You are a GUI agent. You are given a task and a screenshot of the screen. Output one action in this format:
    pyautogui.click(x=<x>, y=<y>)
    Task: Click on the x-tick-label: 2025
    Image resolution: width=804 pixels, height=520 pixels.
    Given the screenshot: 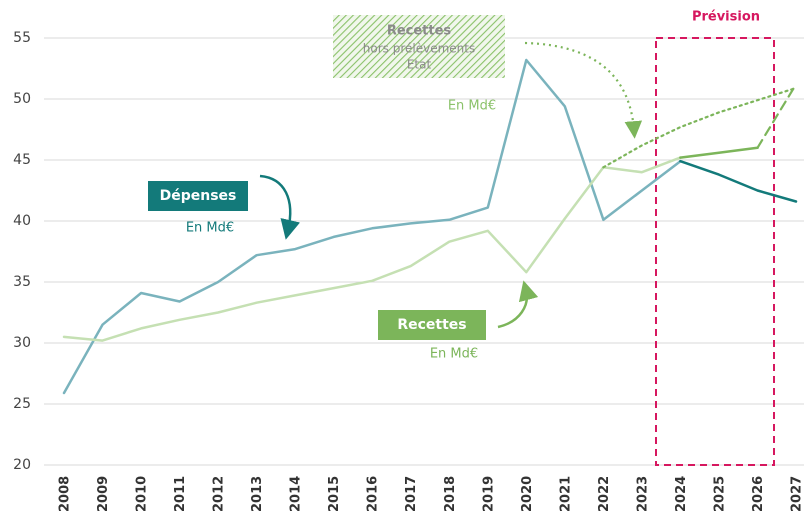 What is the action you would take?
    pyautogui.click(x=719, y=494)
    